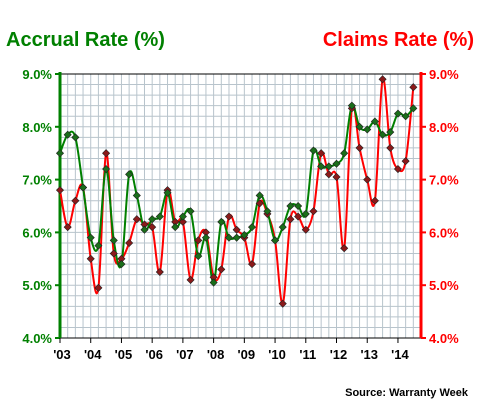  I want to click on right-axis-tick-label: 8.0%, so click(444, 127).